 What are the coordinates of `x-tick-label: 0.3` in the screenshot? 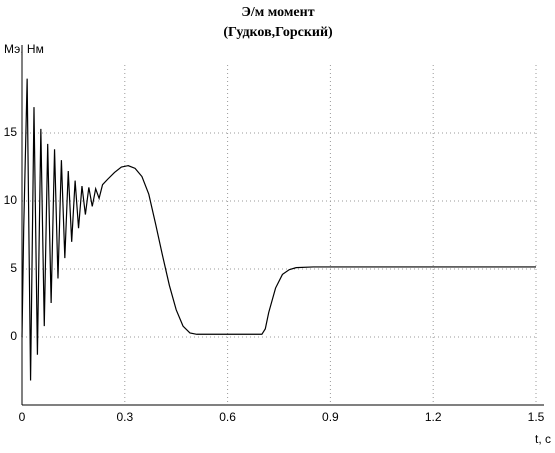 It's located at (124, 417).